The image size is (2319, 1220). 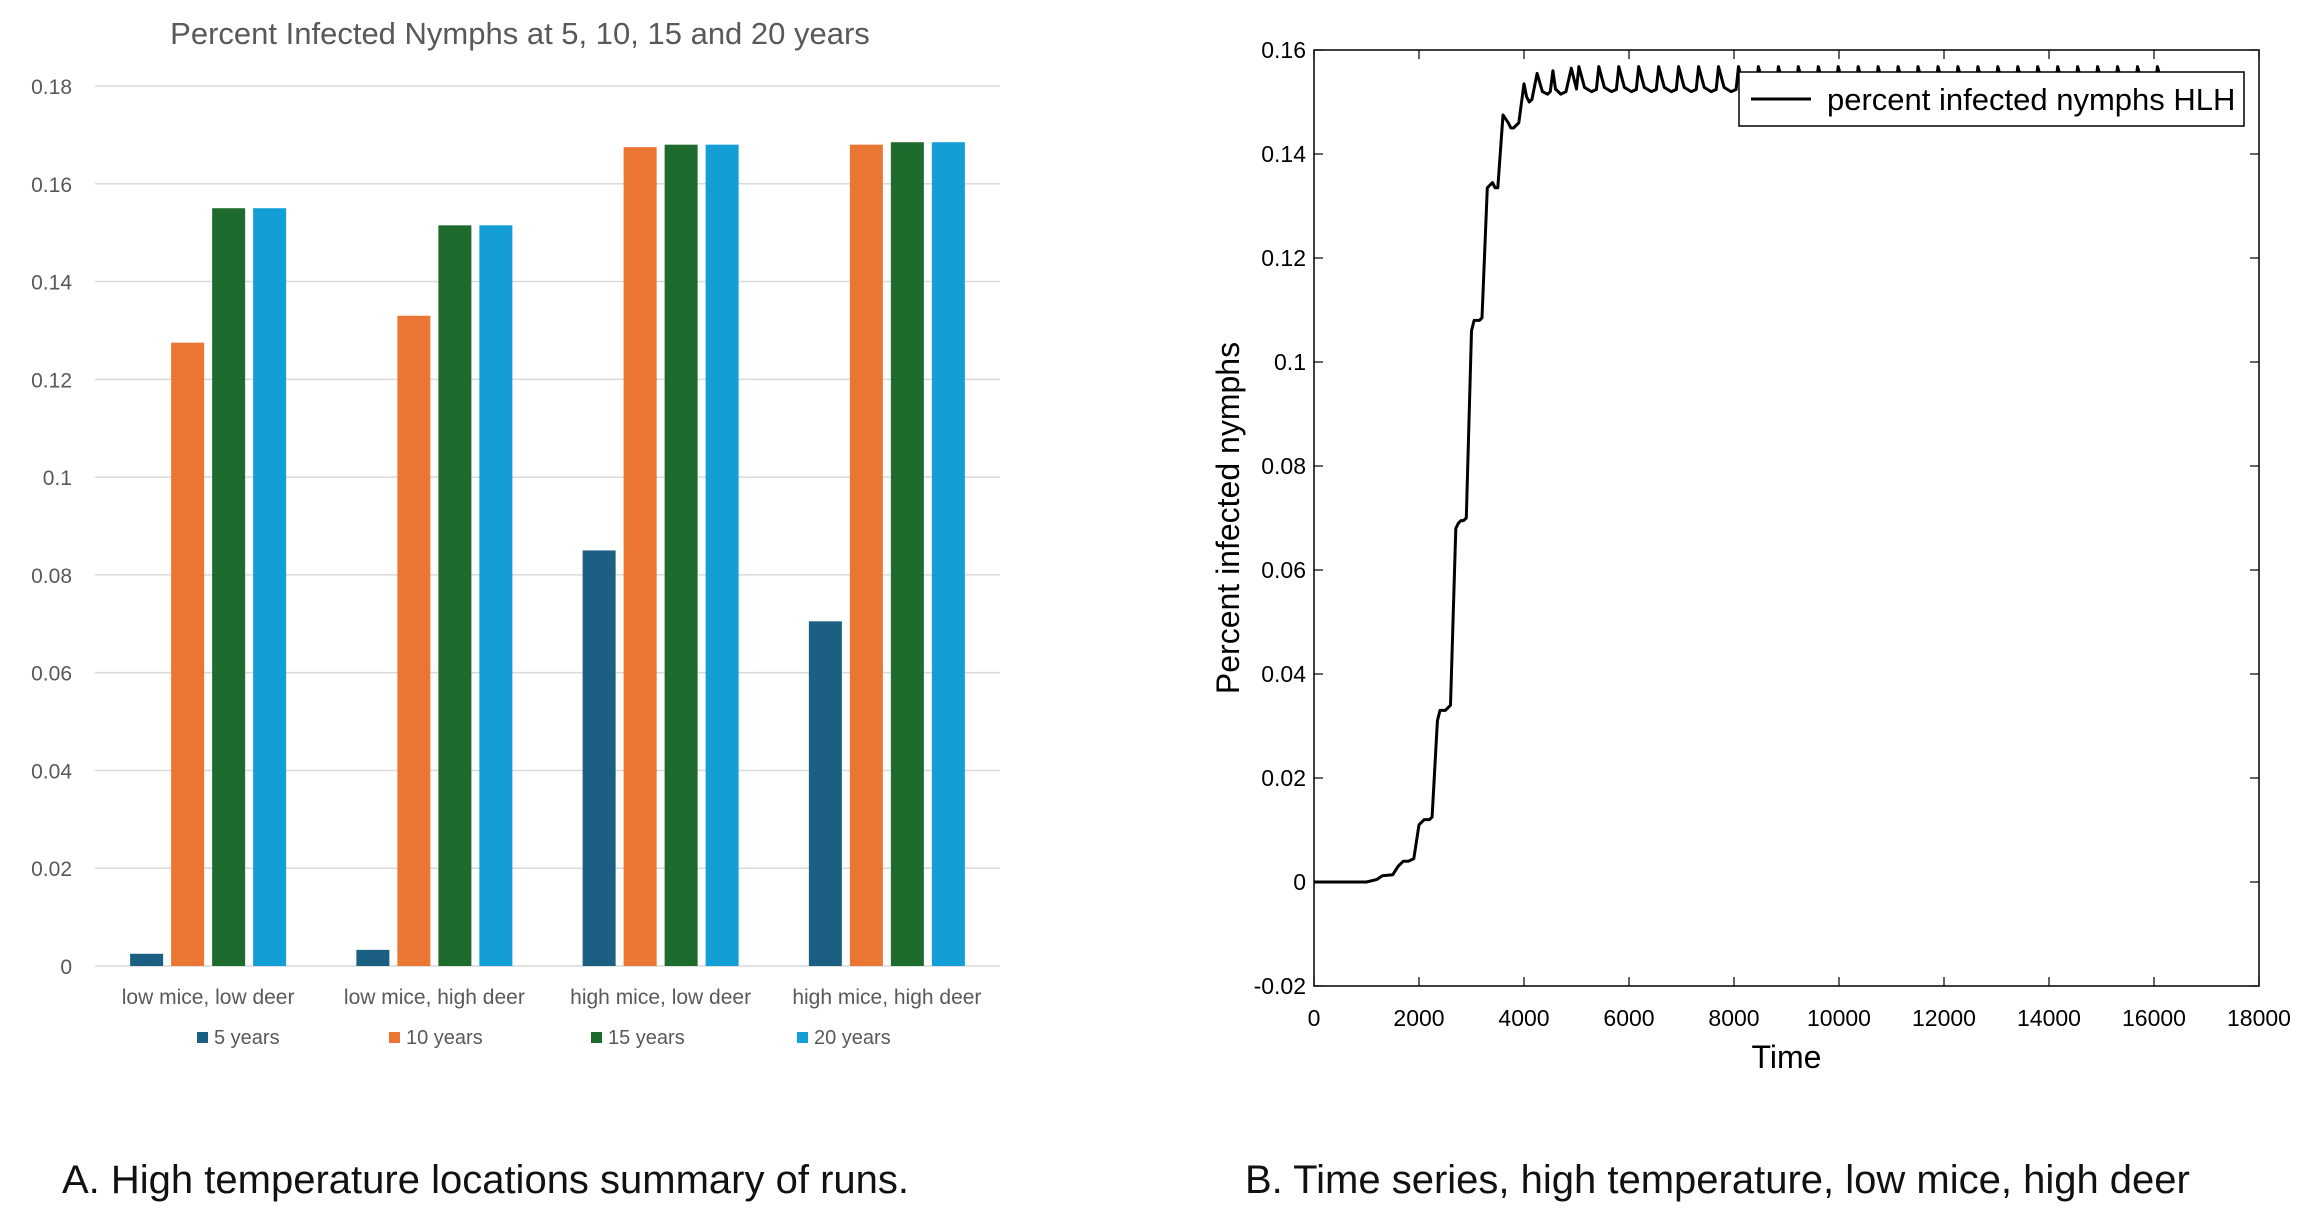 What do you see at coordinates (1787, 1057) in the screenshot?
I see `x-axis-label: Time` at bounding box center [1787, 1057].